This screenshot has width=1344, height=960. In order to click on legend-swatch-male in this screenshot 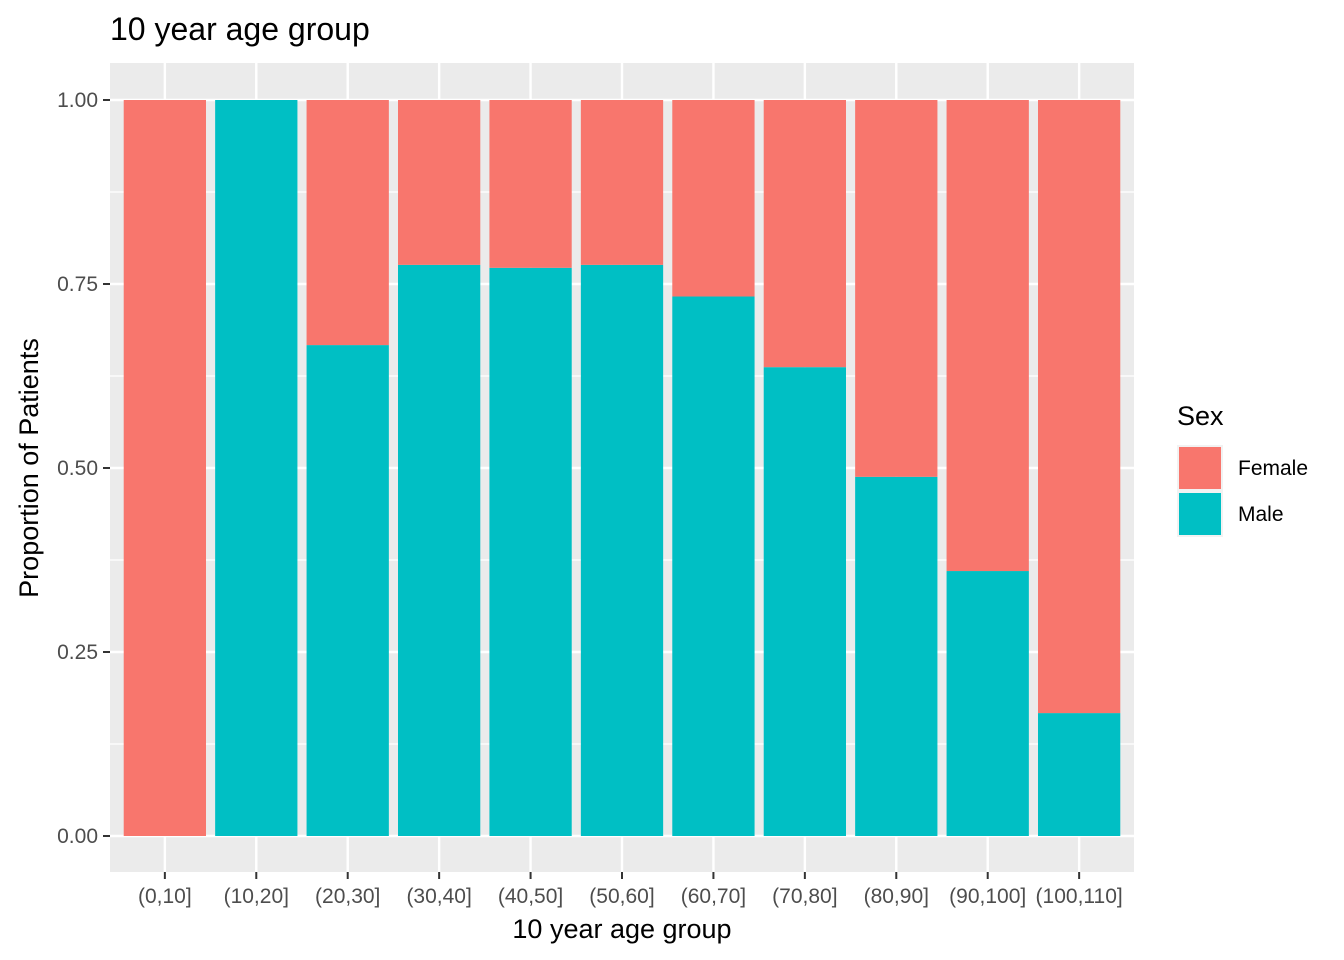, I will do `click(1200, 514)`.